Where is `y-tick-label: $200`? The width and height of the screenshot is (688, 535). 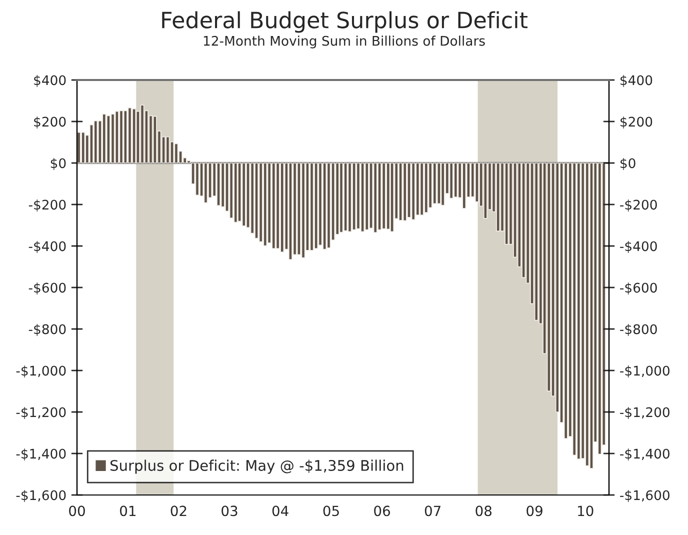
y-tick-label: $200 is located at coordinates (50, 122).